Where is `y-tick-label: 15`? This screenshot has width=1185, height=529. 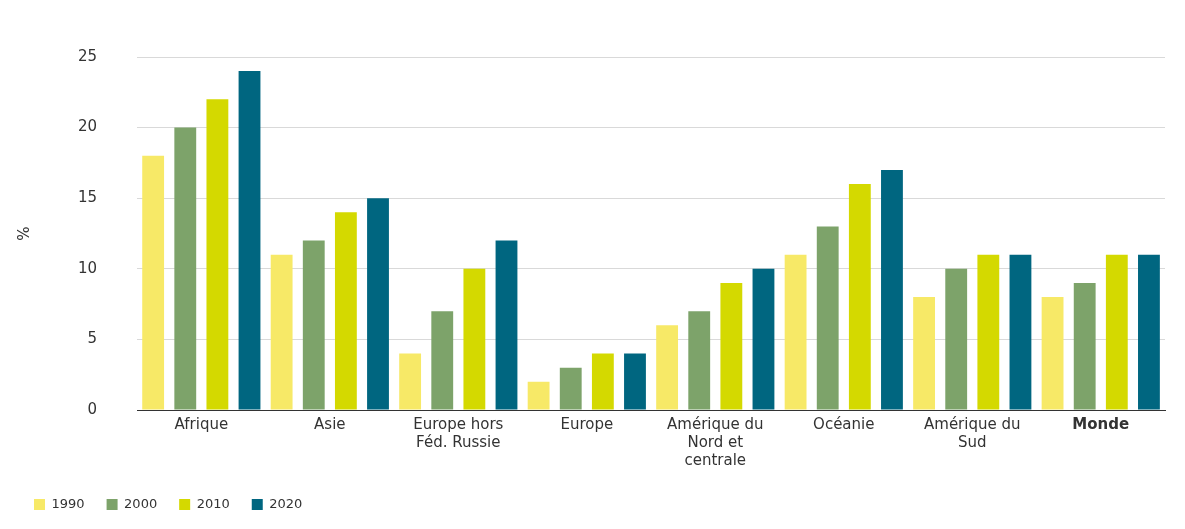 y-tick-label: 15 is located at coordinates (87, 197).